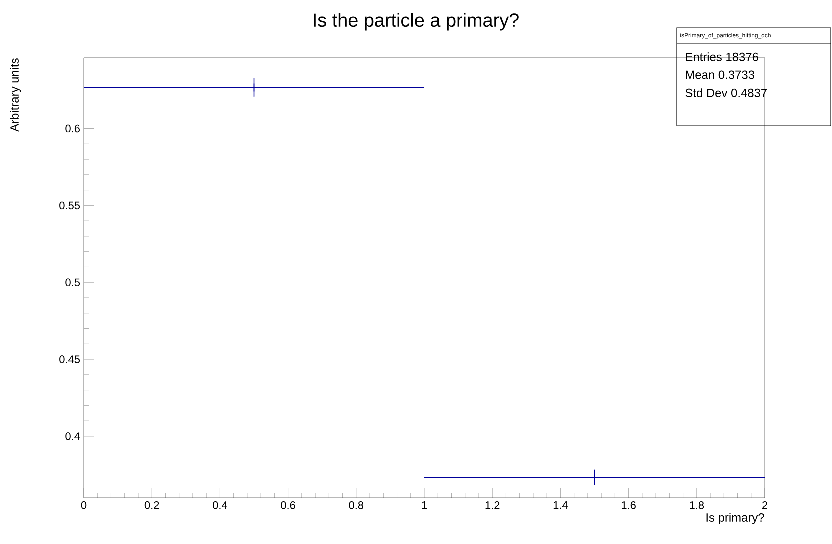 The height and width of the screenshot is (544, 832). Describe the element at coordinates (73, 128) in the screenshot. I see `y-tick-label: 0.6` at that location.